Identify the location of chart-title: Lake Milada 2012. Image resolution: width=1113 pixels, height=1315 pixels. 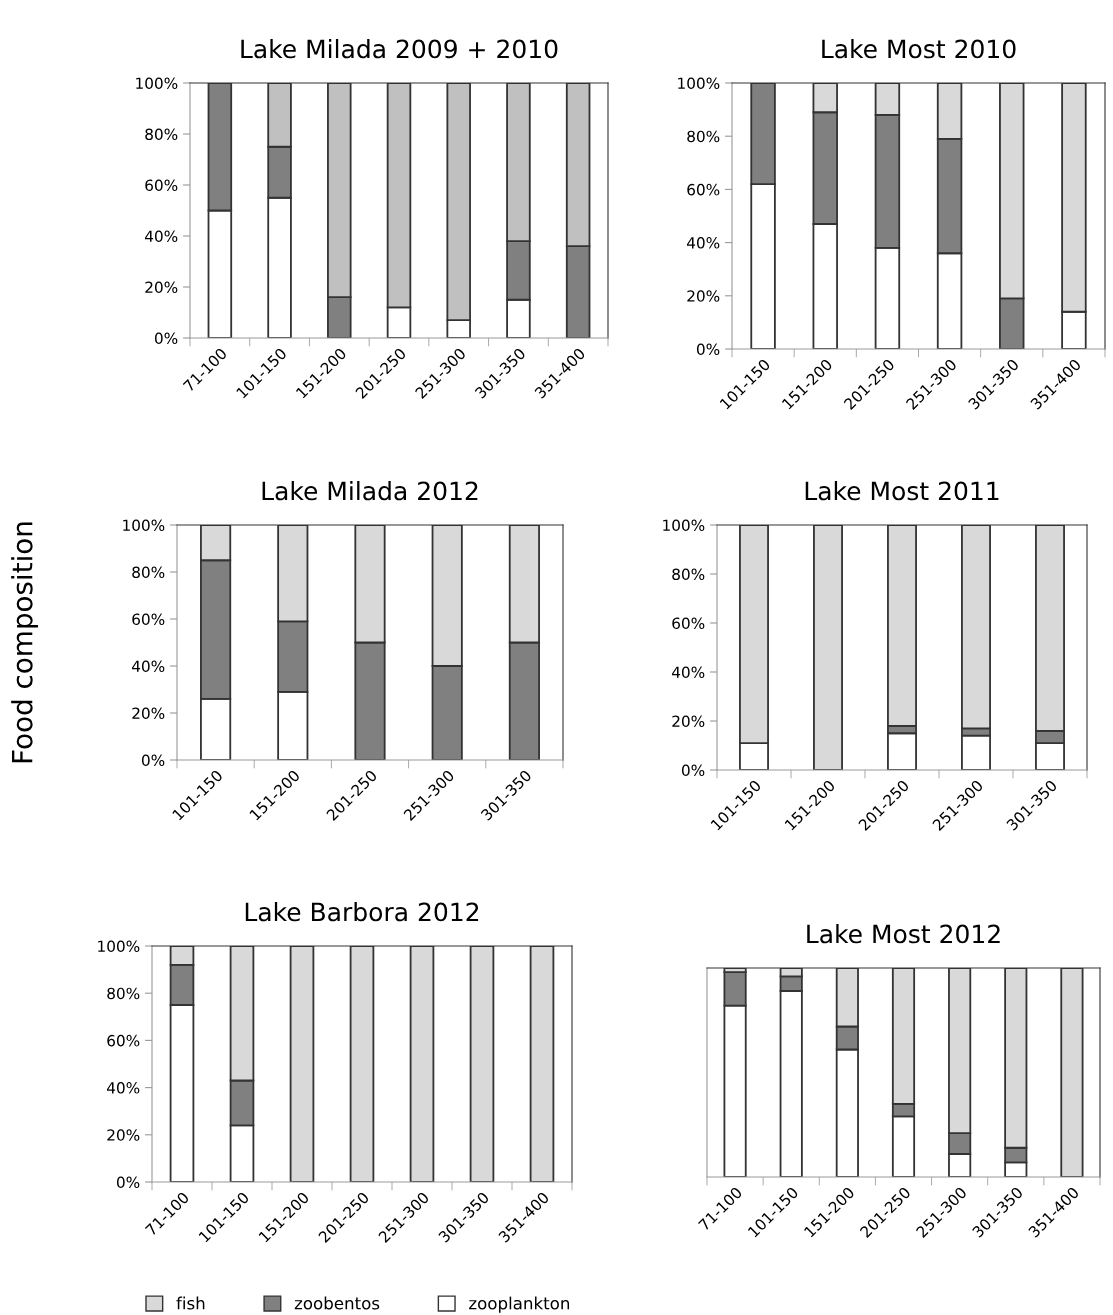
(370, 491).